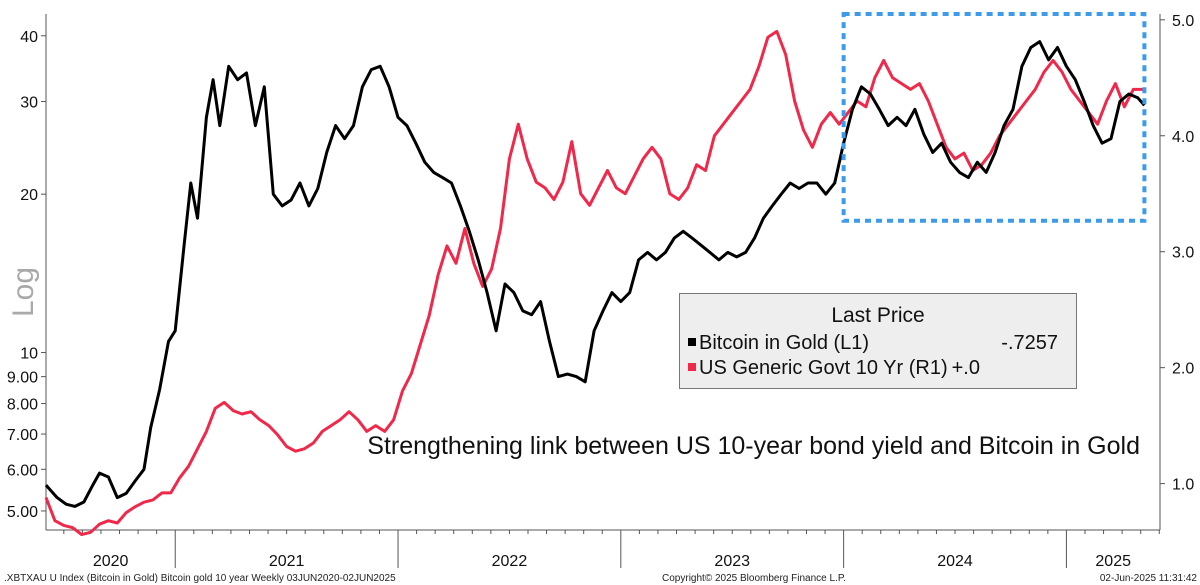 The image size is (1200, 585). I want to click on right-axis-ticks: 5.0 4.0 3.0 2.0 1.0, so click(1177, 253).